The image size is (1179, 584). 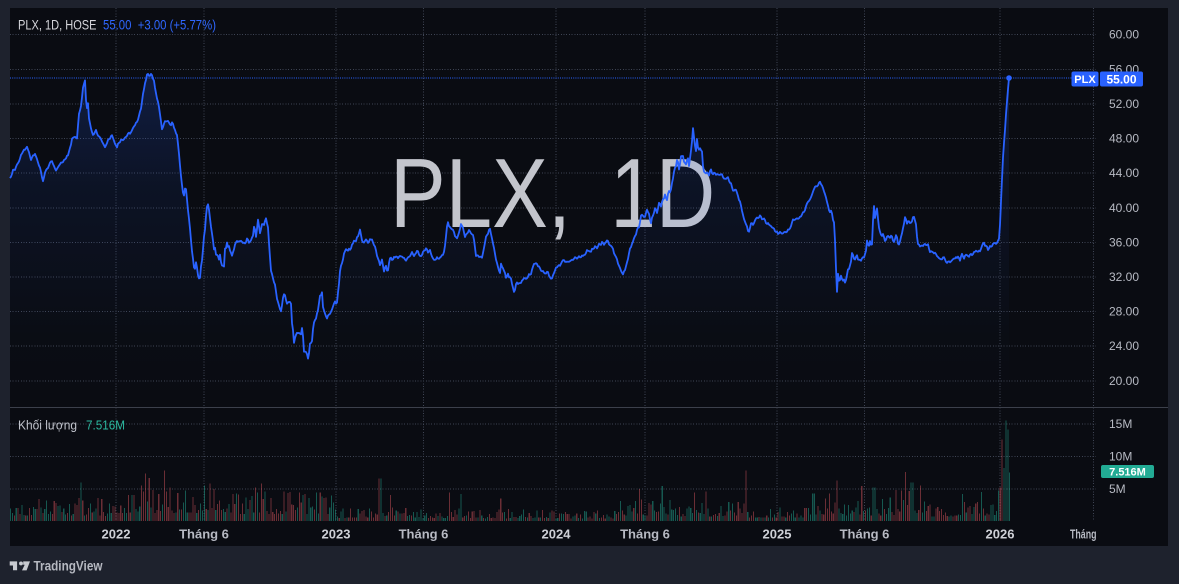 What do you see at coordinates (1120, 457) in the screenshot?
I see `svg-text: 10M` at bounding box center [1120, 457].